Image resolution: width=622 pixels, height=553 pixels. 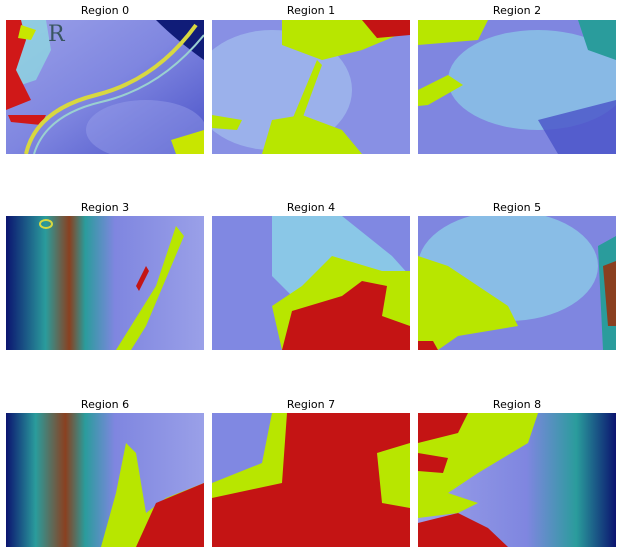 What do you see at coordinates (517, 207) in the screenshot?
I see `panel-title-5: Region 5` at bounding box center [517, 207].